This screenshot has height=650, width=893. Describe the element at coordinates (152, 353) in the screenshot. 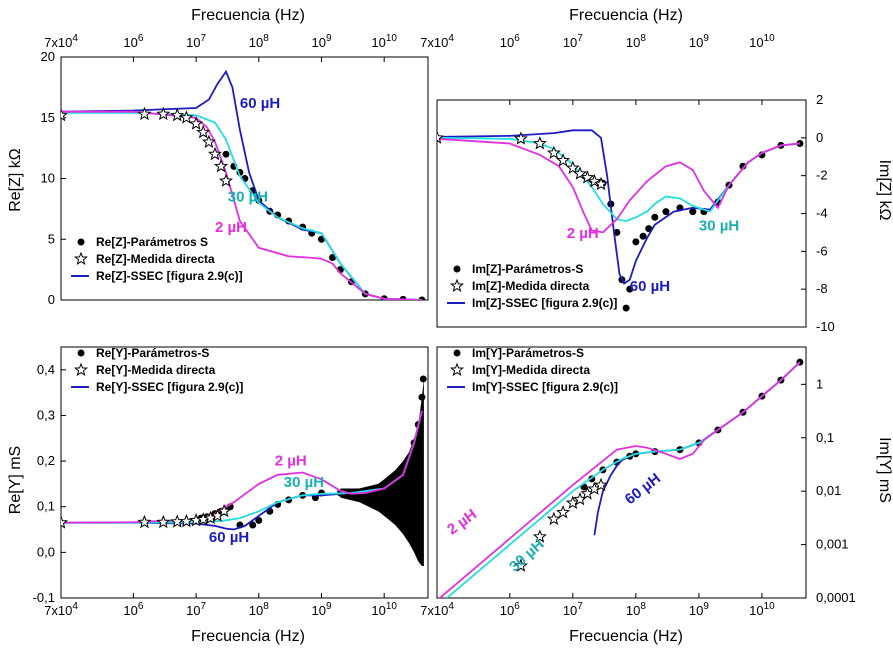

I see `legend-label: Re[Y]-Parámetros-S` at that location.